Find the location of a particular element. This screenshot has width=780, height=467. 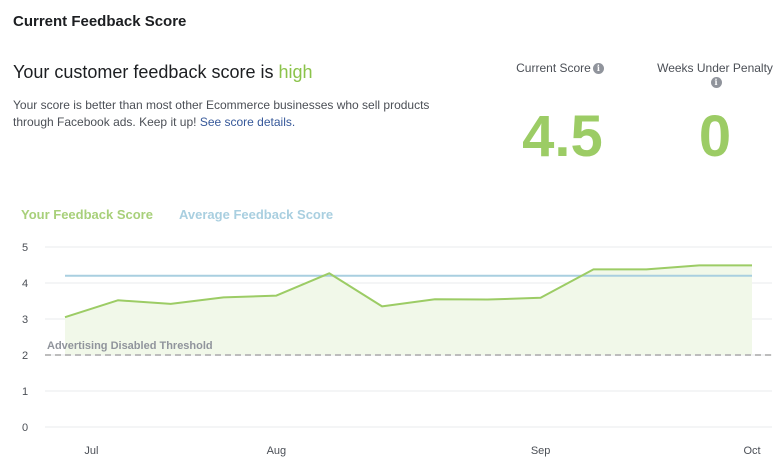

y-tick-label: 5 is located at coordinates (25, 248).